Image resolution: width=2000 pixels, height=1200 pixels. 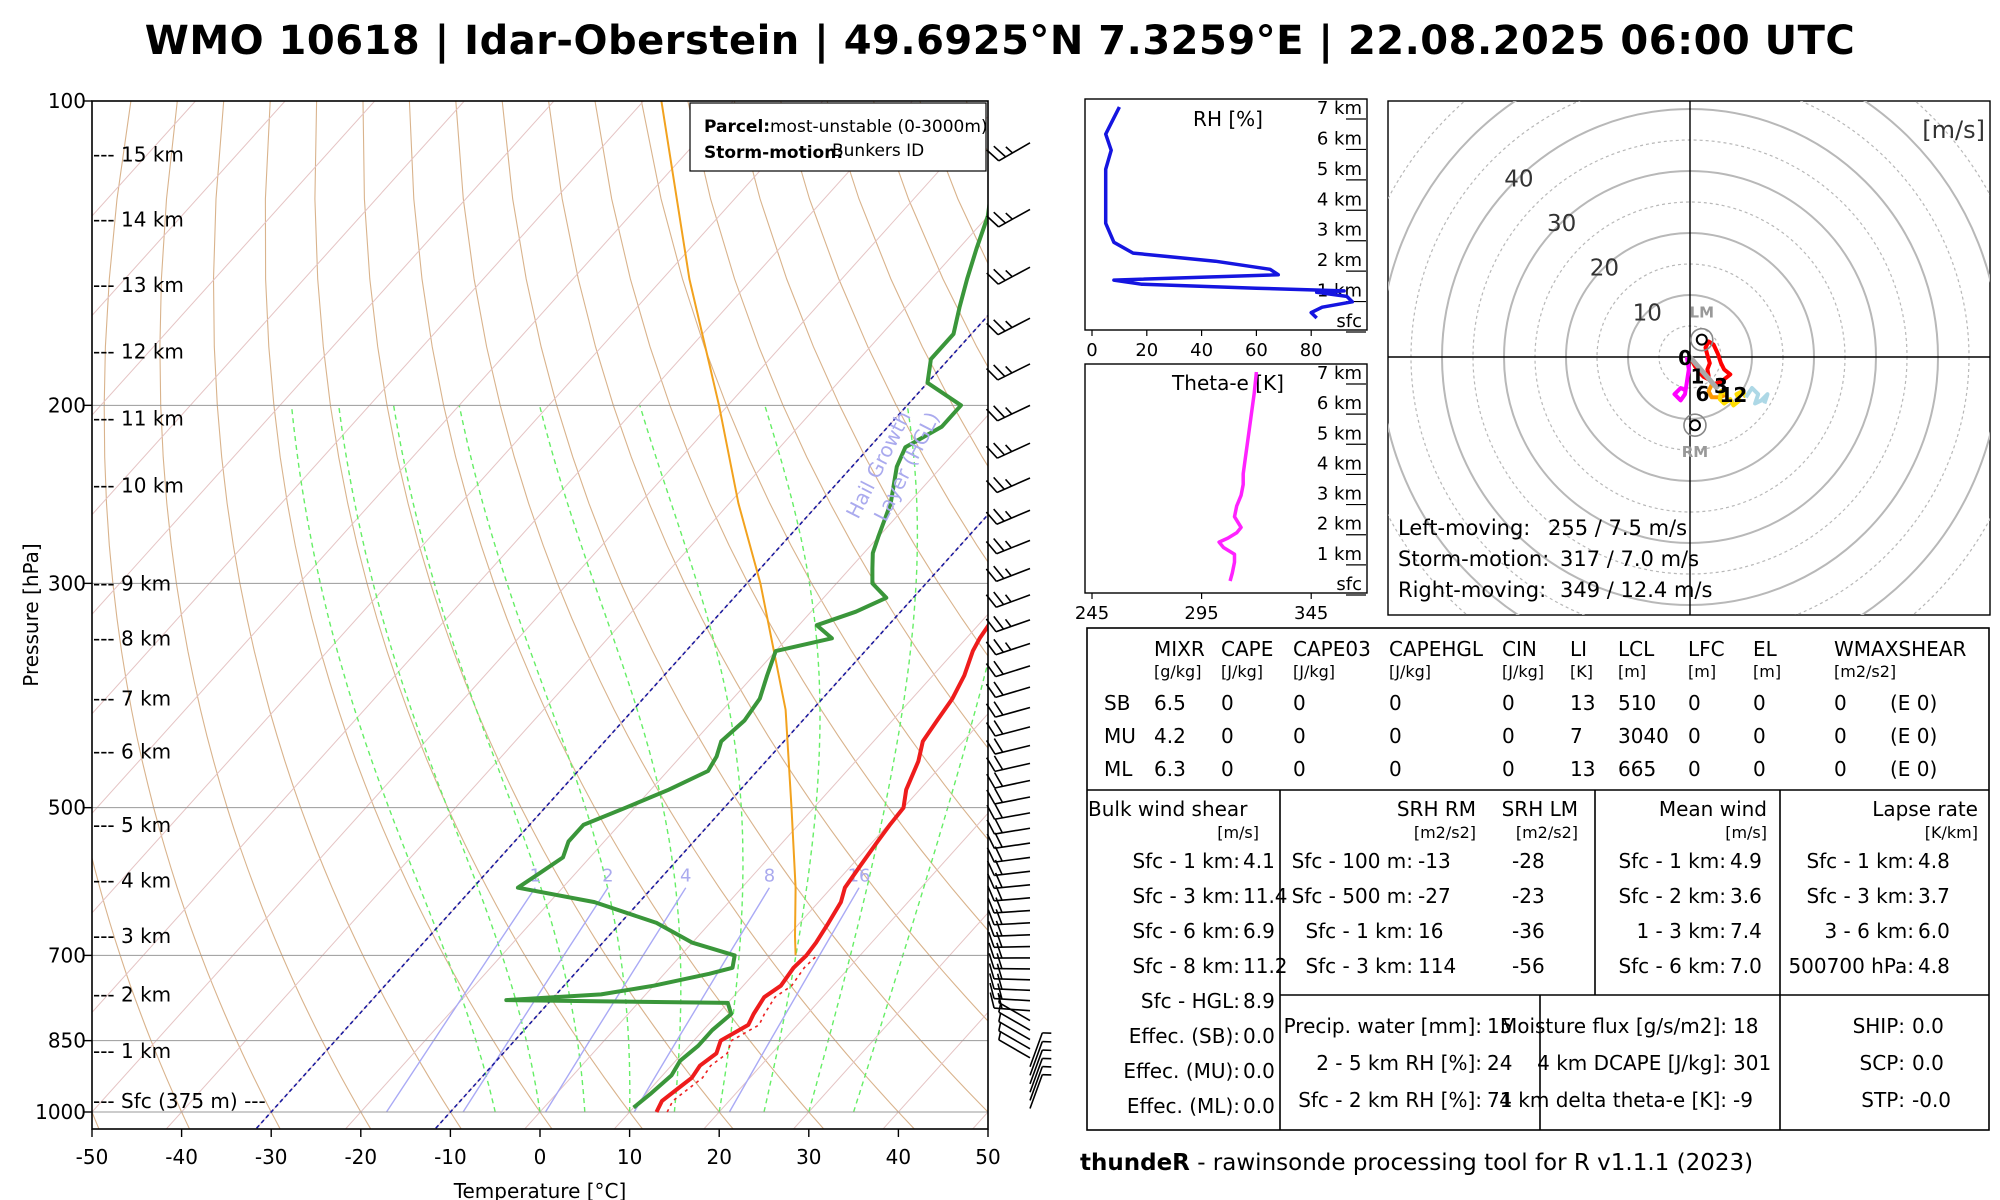 I want to click on lapse-rate-unit: [K/km], so click(x=1951, y=832).